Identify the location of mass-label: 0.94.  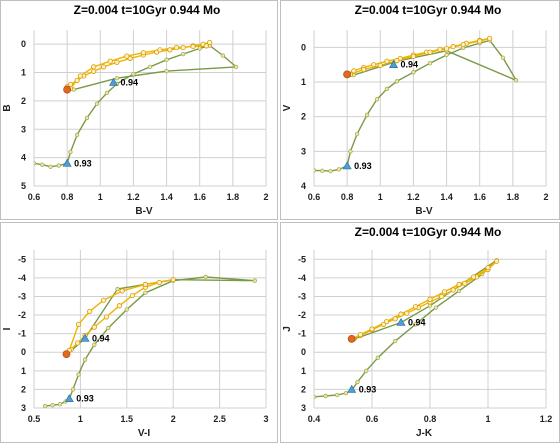
(410, 65).